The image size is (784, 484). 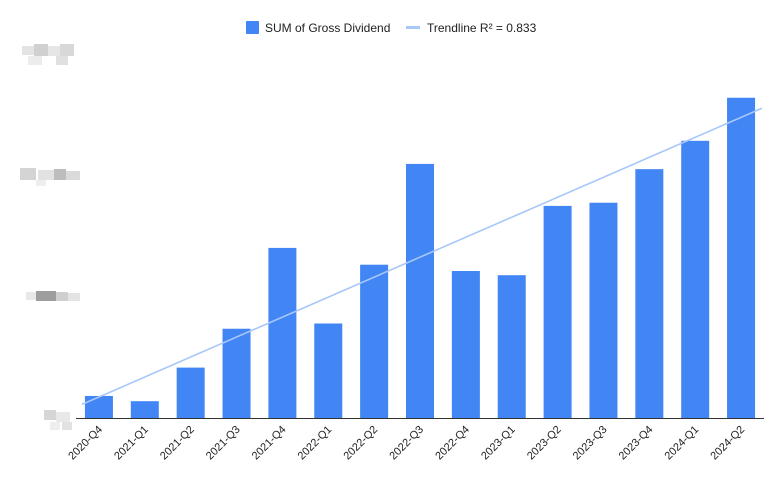 I want to click on bar-2022-Q3, so click(x=420, y=290).